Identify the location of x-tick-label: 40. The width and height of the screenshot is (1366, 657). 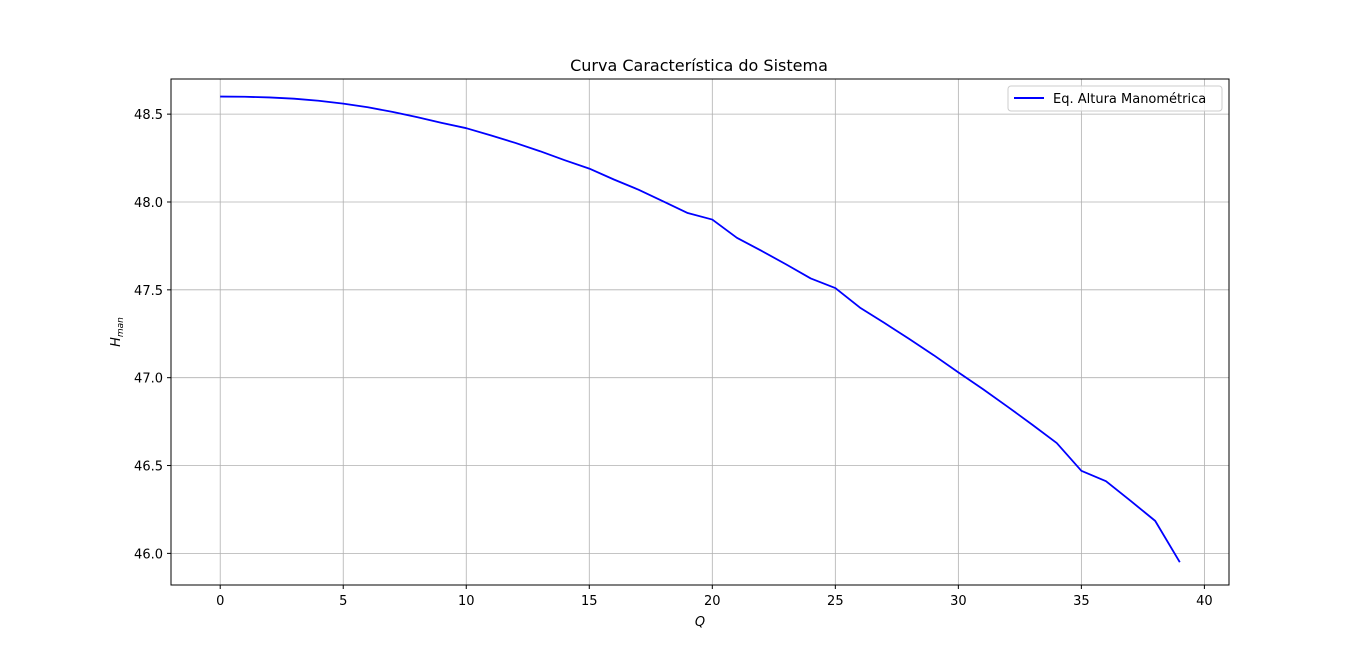
(1204, 601).